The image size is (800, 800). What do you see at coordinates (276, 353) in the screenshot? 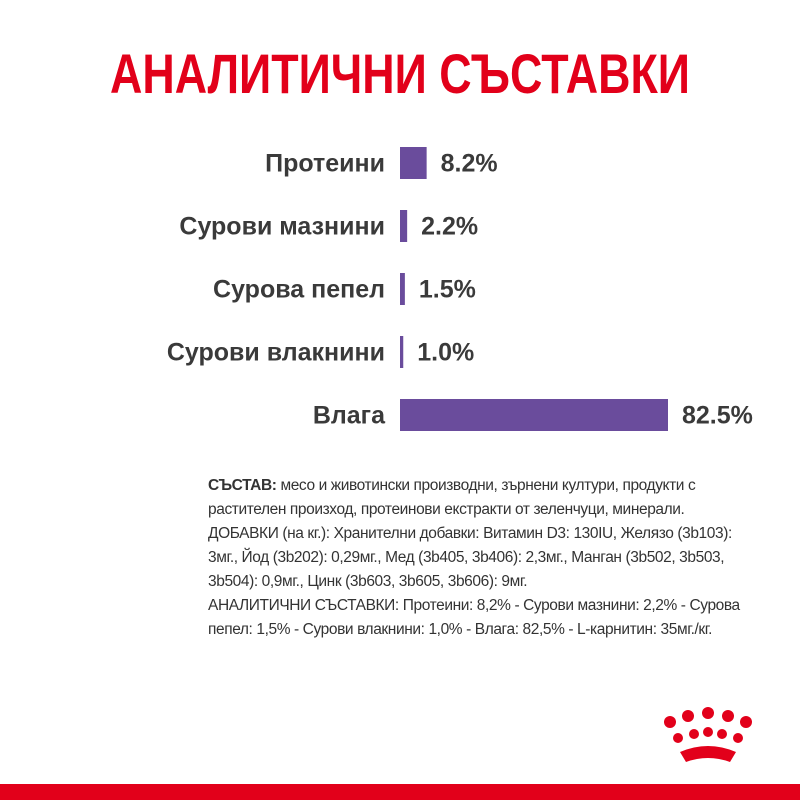
I see `category-label: Сурови влакнини` at bounding box center [276, 353].